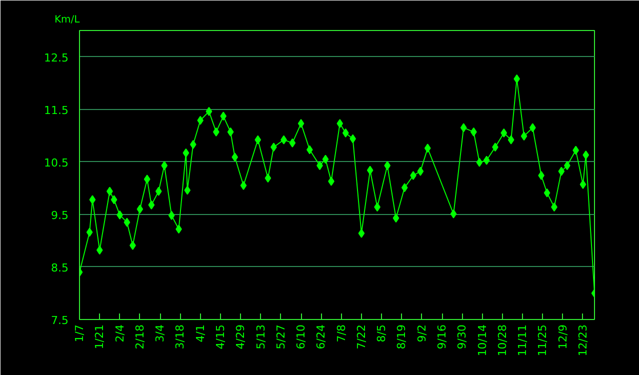 The height and width of the screenshot is (375, 639). What do you see at coordinates (139, 337) in the screenshot?
I see `x-tick-label: 2/18` at bounding box center [139, 337].